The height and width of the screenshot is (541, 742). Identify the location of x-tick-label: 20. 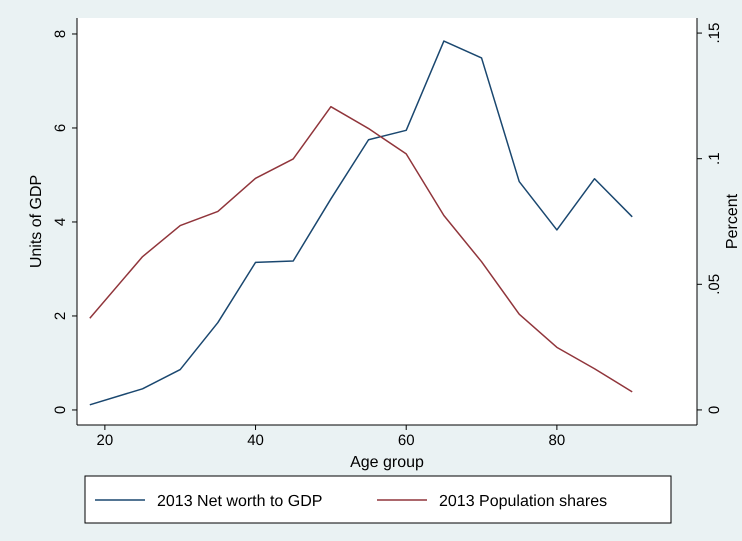
(105, 440).